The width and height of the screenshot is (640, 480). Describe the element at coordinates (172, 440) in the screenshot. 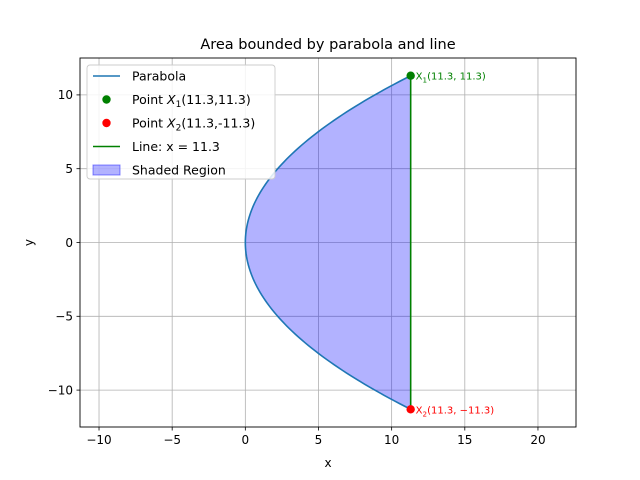

I see `x-tick-label: −5` at that location.